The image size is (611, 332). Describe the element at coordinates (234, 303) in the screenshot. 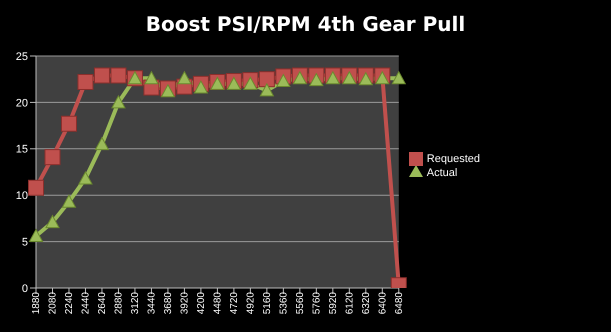

I see `x-tick-label: 4720` at that location.